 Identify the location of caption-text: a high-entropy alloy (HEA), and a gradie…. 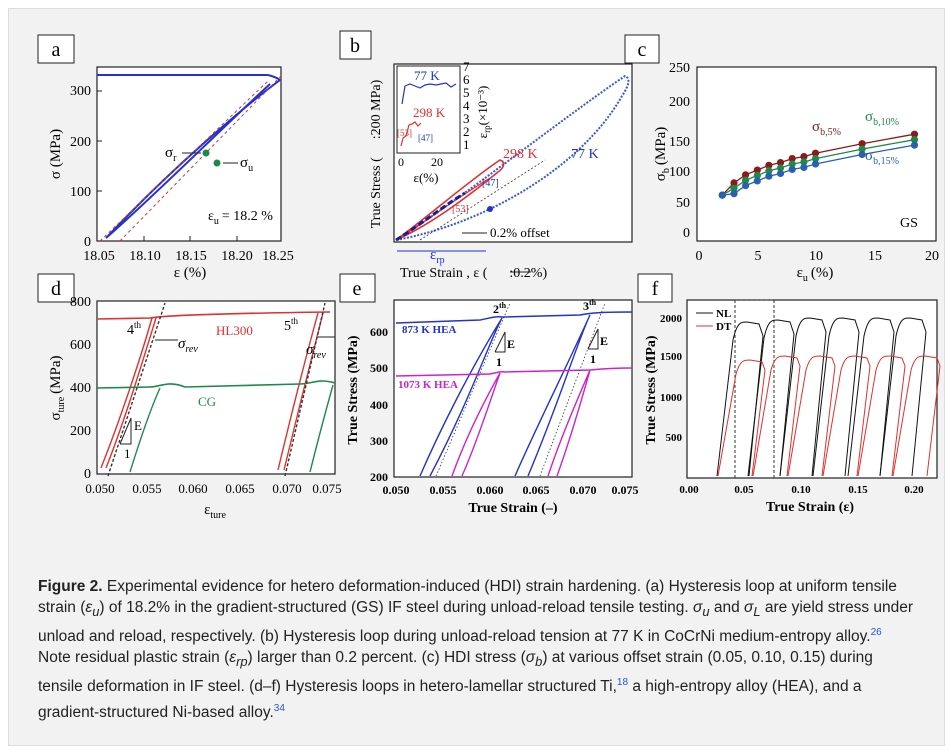
(450, 699).